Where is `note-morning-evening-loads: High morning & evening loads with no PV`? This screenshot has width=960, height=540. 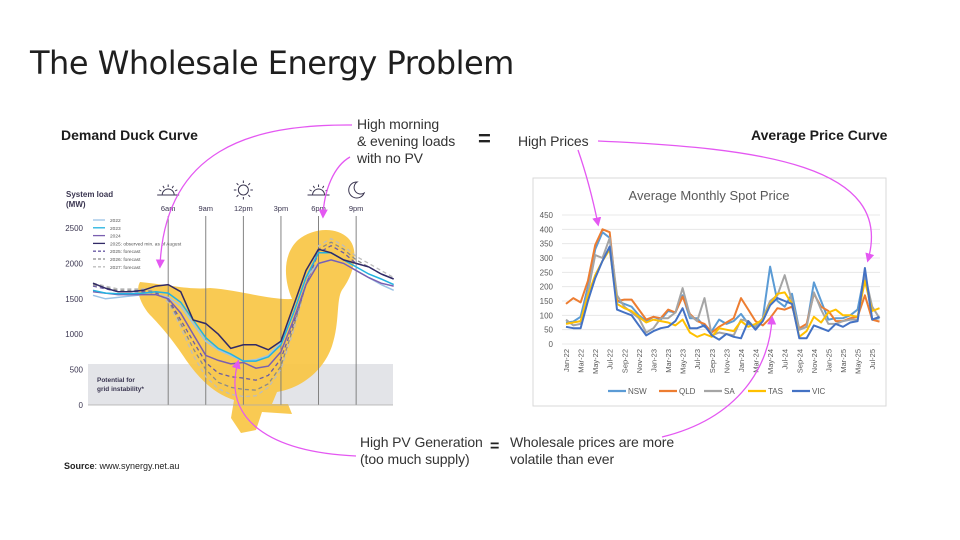 note-morning-evening-loads: High morning & evening loads with no PV is located at coordinates (406, 141).